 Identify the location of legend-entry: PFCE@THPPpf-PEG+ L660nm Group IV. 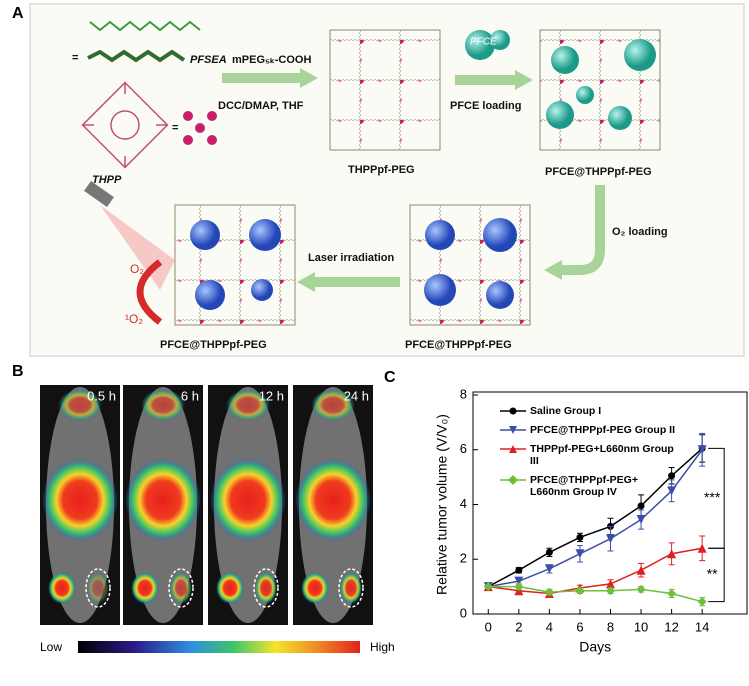
(587, 486).